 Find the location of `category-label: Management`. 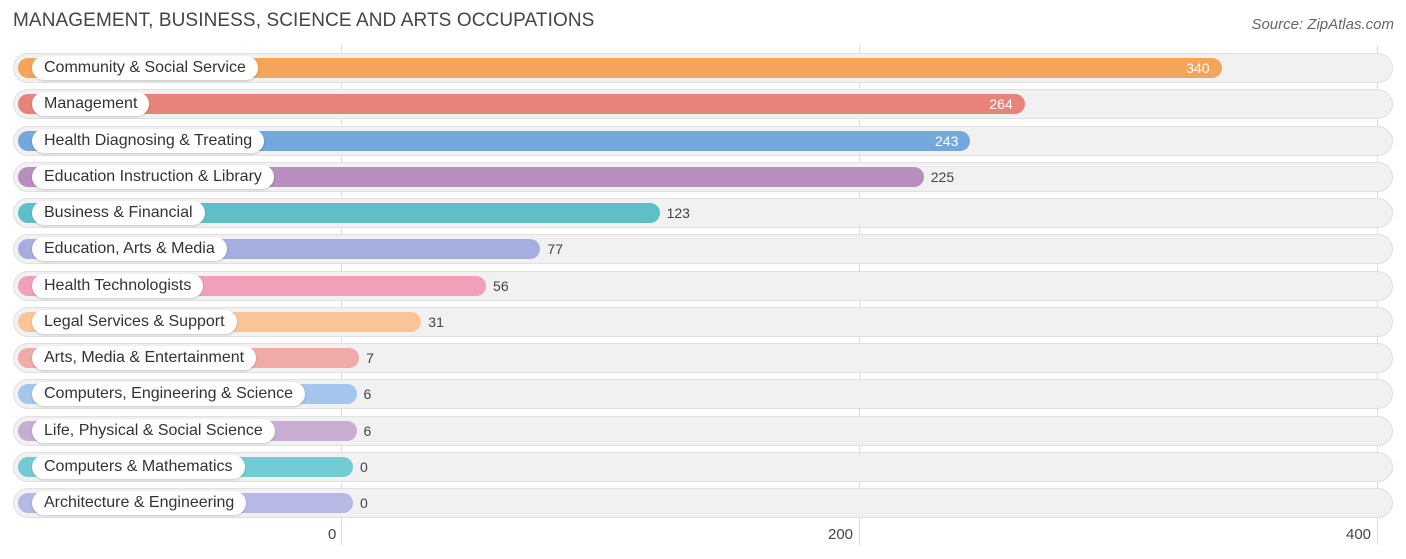

category-label: Management is located at coordinates (91, 104).